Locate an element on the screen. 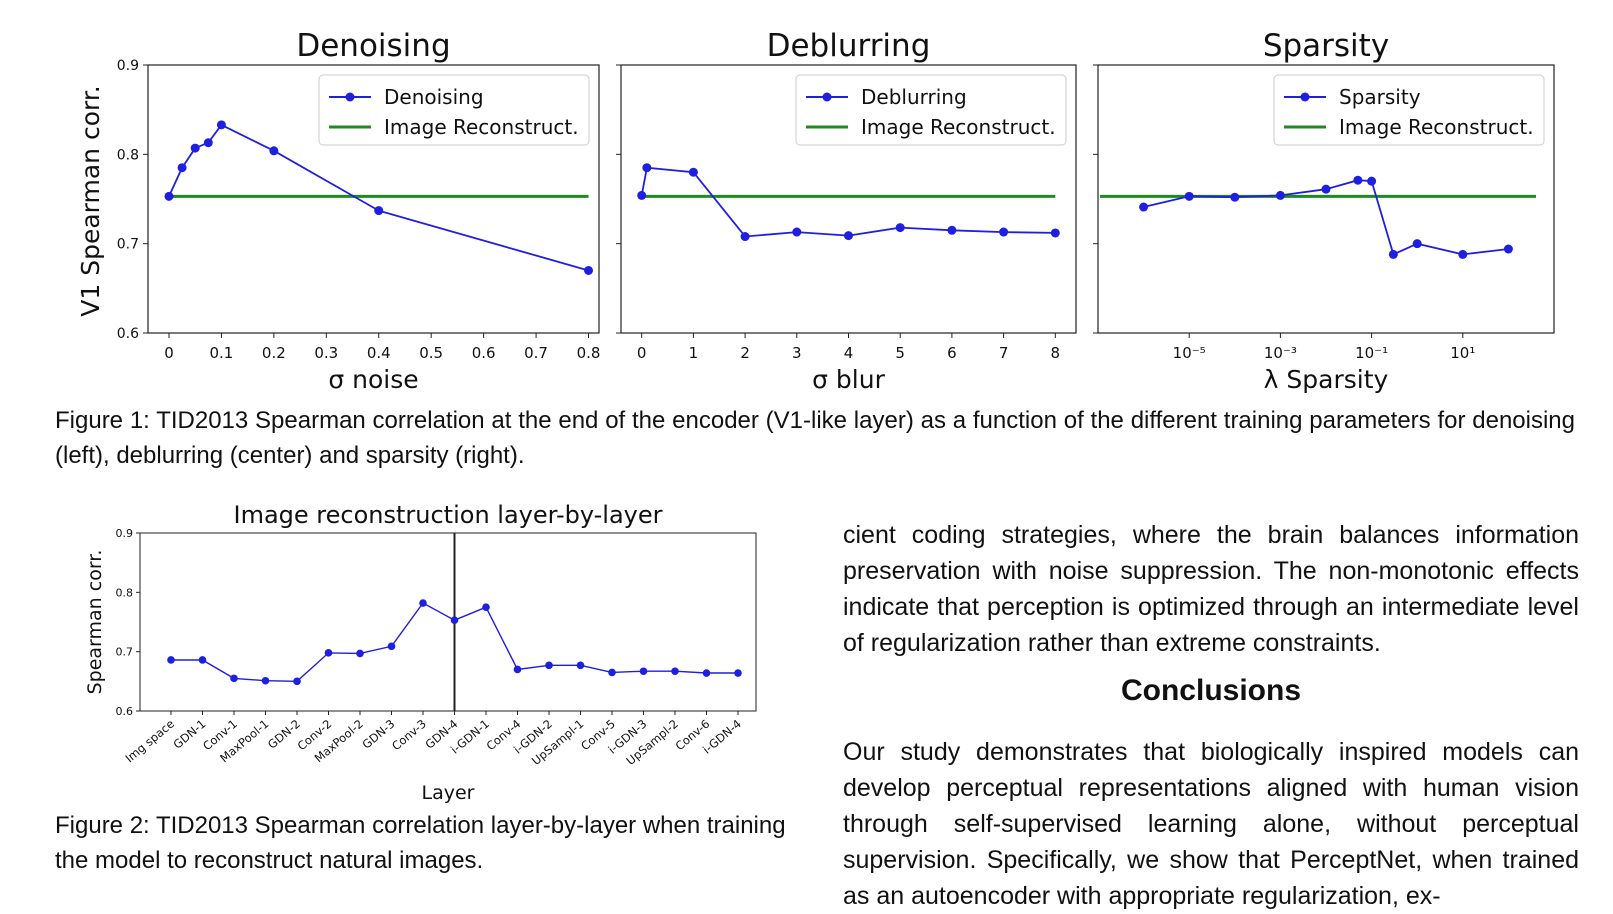 The width and height of the screenshot is (1613, 914). x-axis-label: Layer is located at coordinates (448, 793).